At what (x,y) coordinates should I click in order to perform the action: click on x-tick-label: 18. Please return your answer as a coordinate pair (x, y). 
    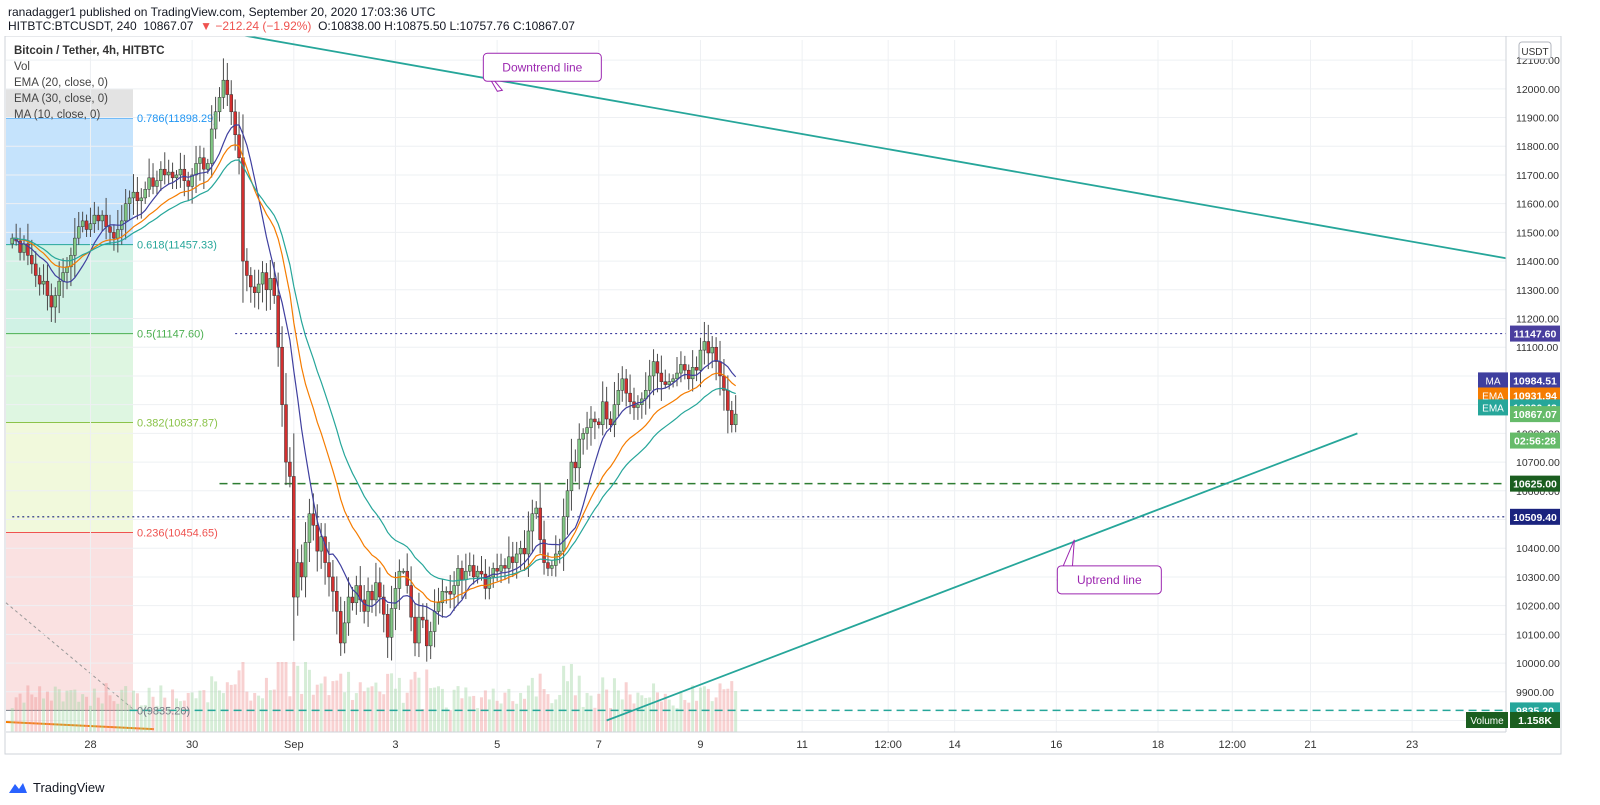
    Looking at the image, I should click on (1158, 745).